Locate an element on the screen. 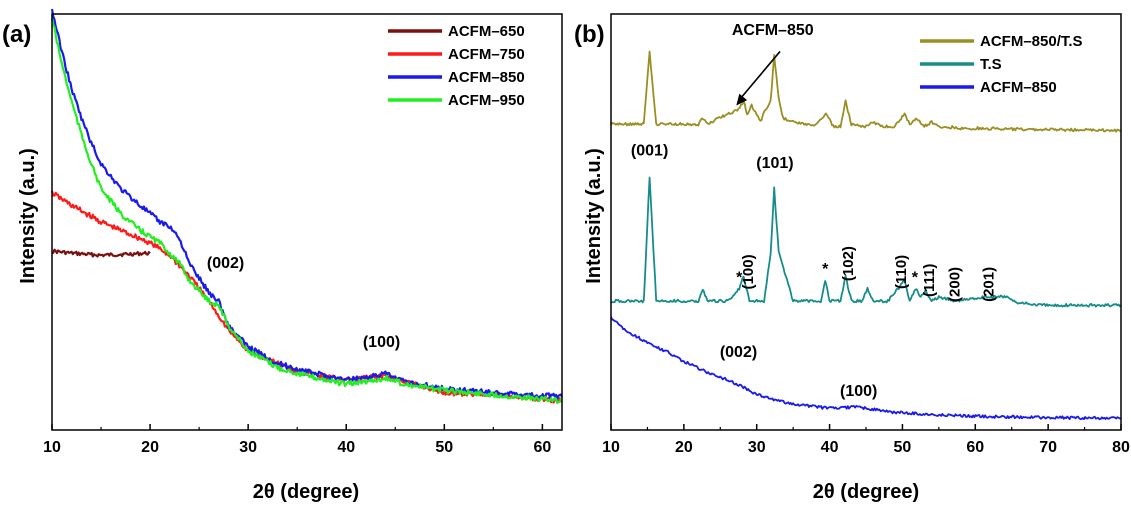 The image size is (1131, 511). panel-b-x-tick-label-80: 80 is located at coordinates (1121, 447).